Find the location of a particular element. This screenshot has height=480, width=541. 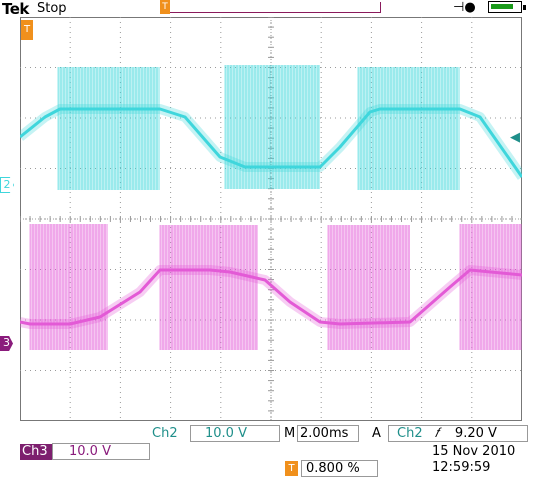

ch2-label: Ch2 is located at coordinates (165, 433).